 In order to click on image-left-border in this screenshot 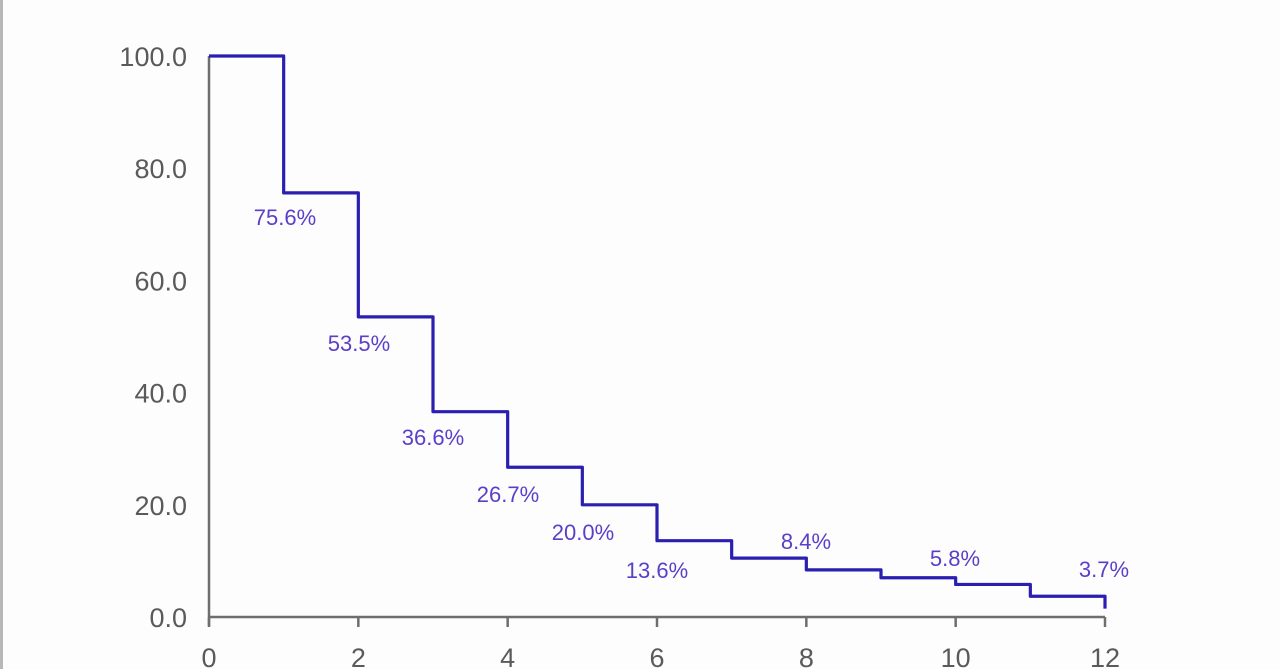, I will do `click(1, 334)`.